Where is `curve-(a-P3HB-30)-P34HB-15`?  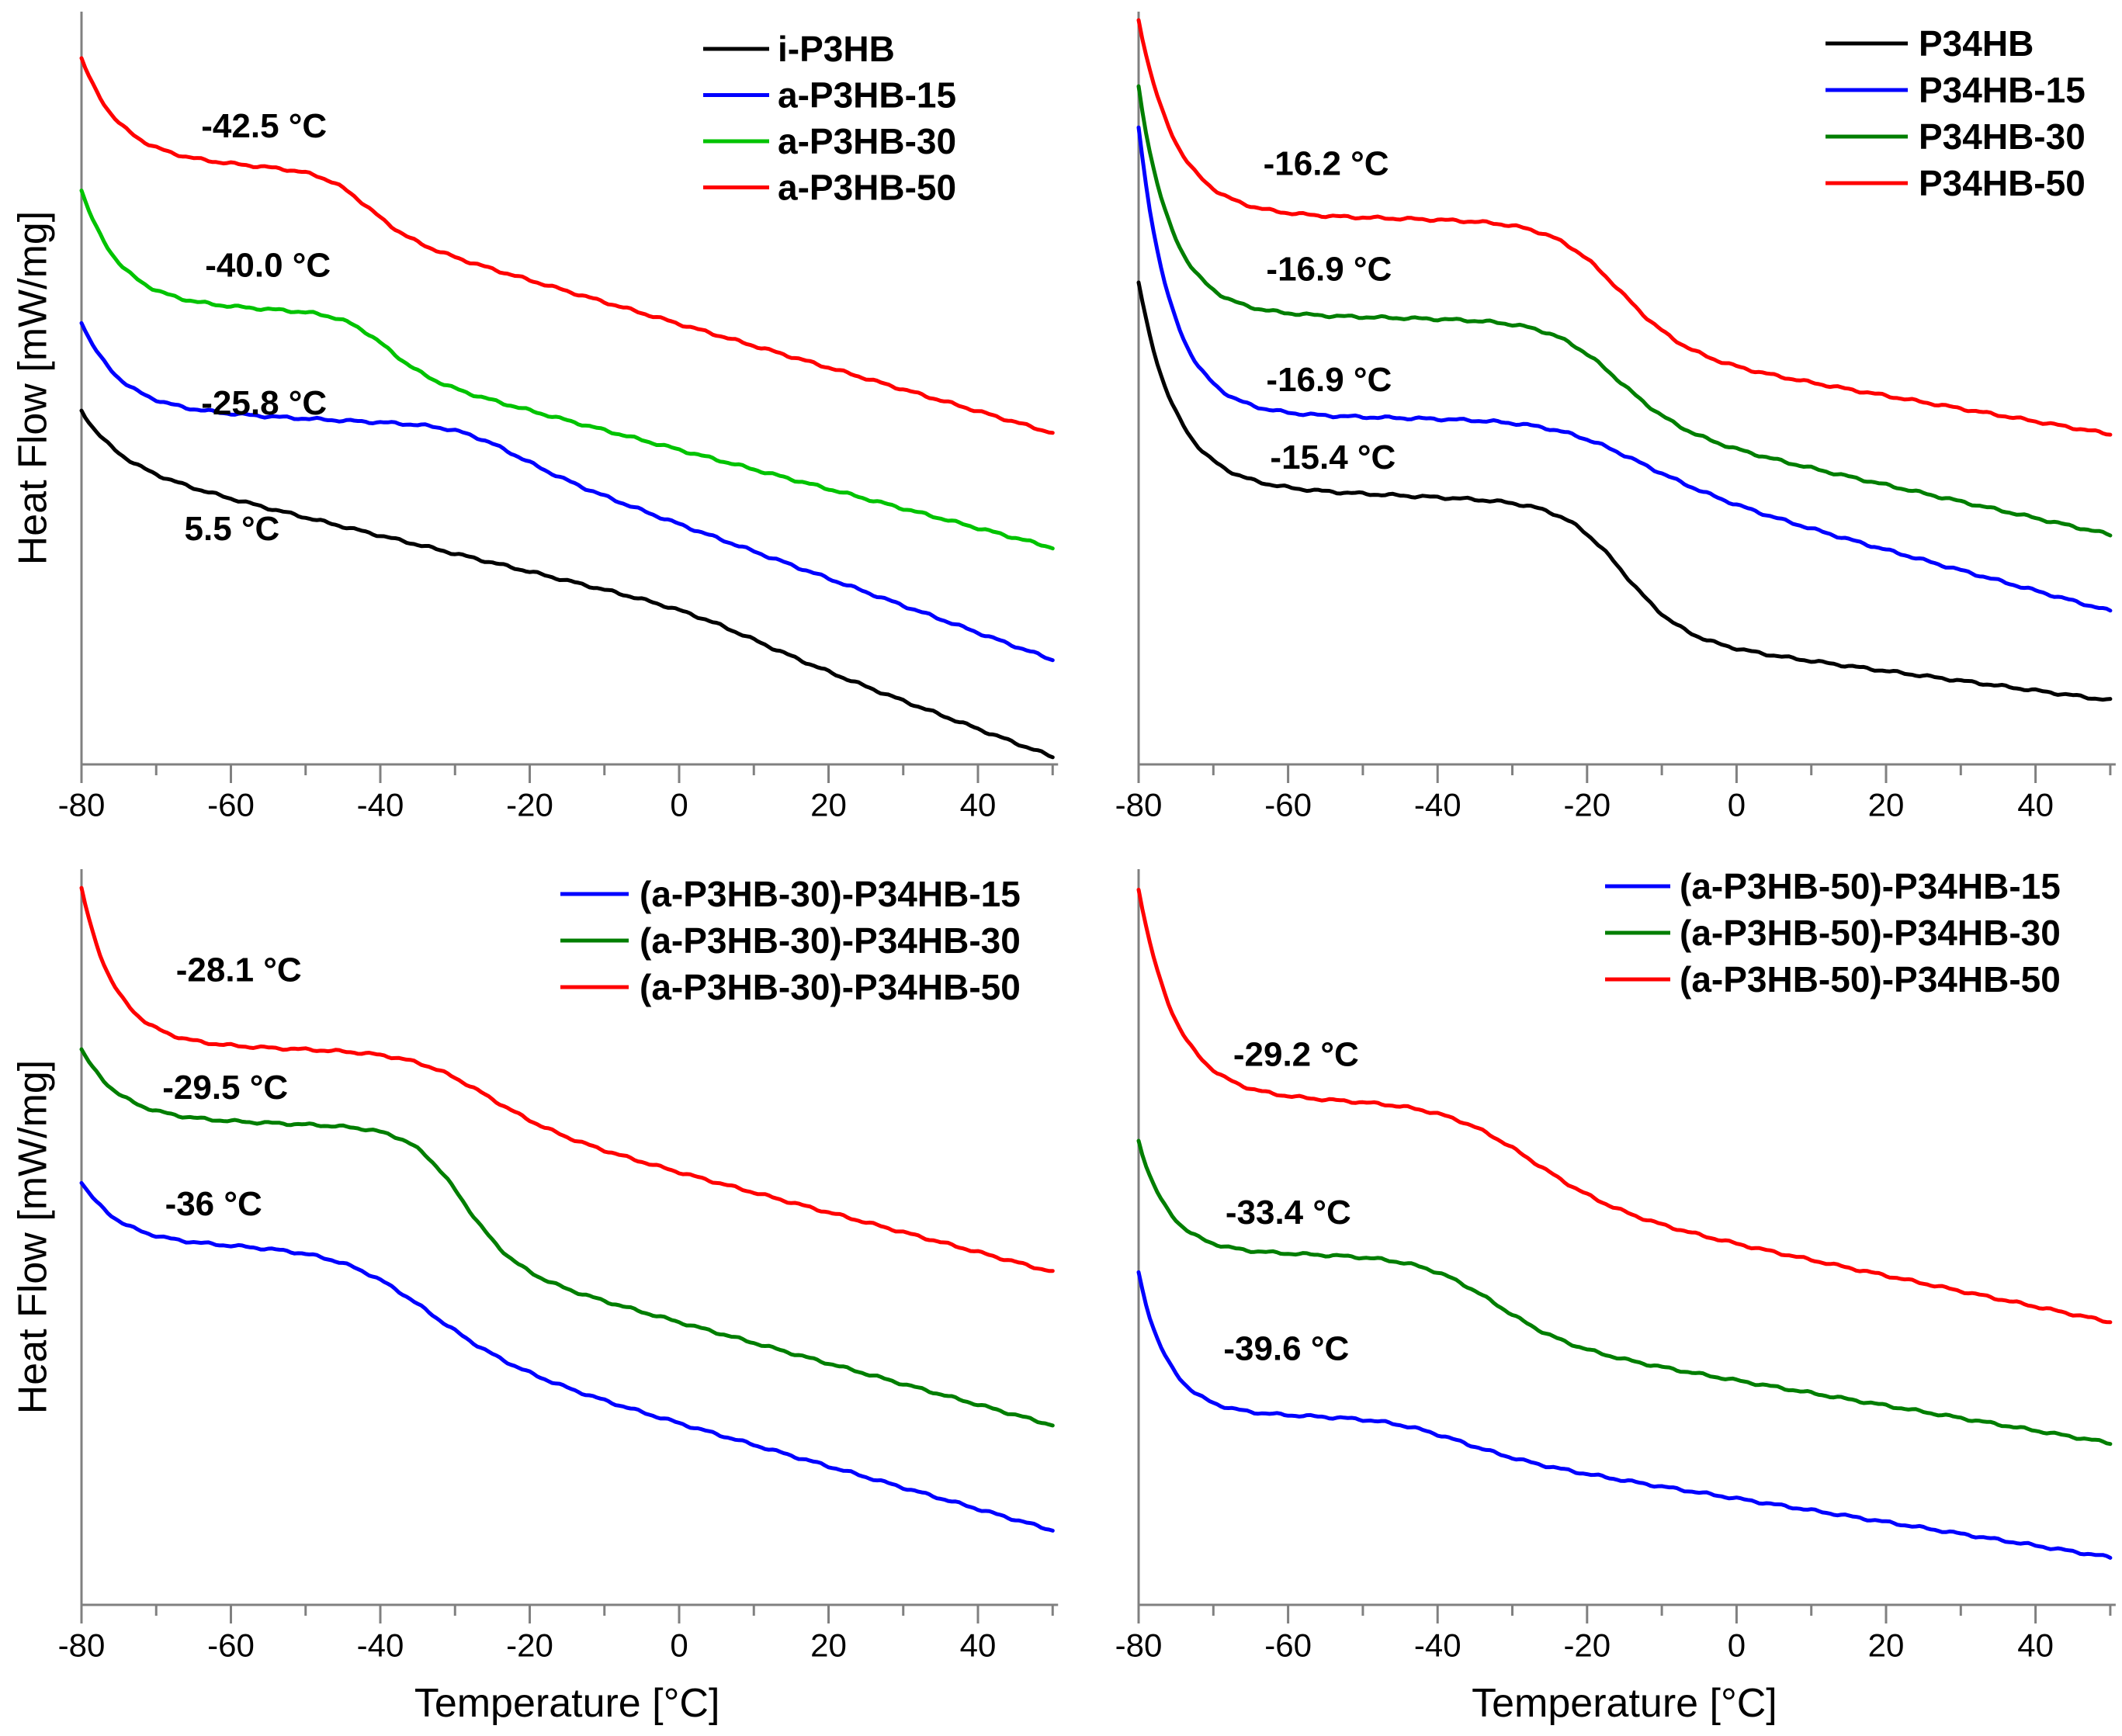
curve-(a-P3HB-30)-P34HB-15 is located at coordinates (567, 1356).